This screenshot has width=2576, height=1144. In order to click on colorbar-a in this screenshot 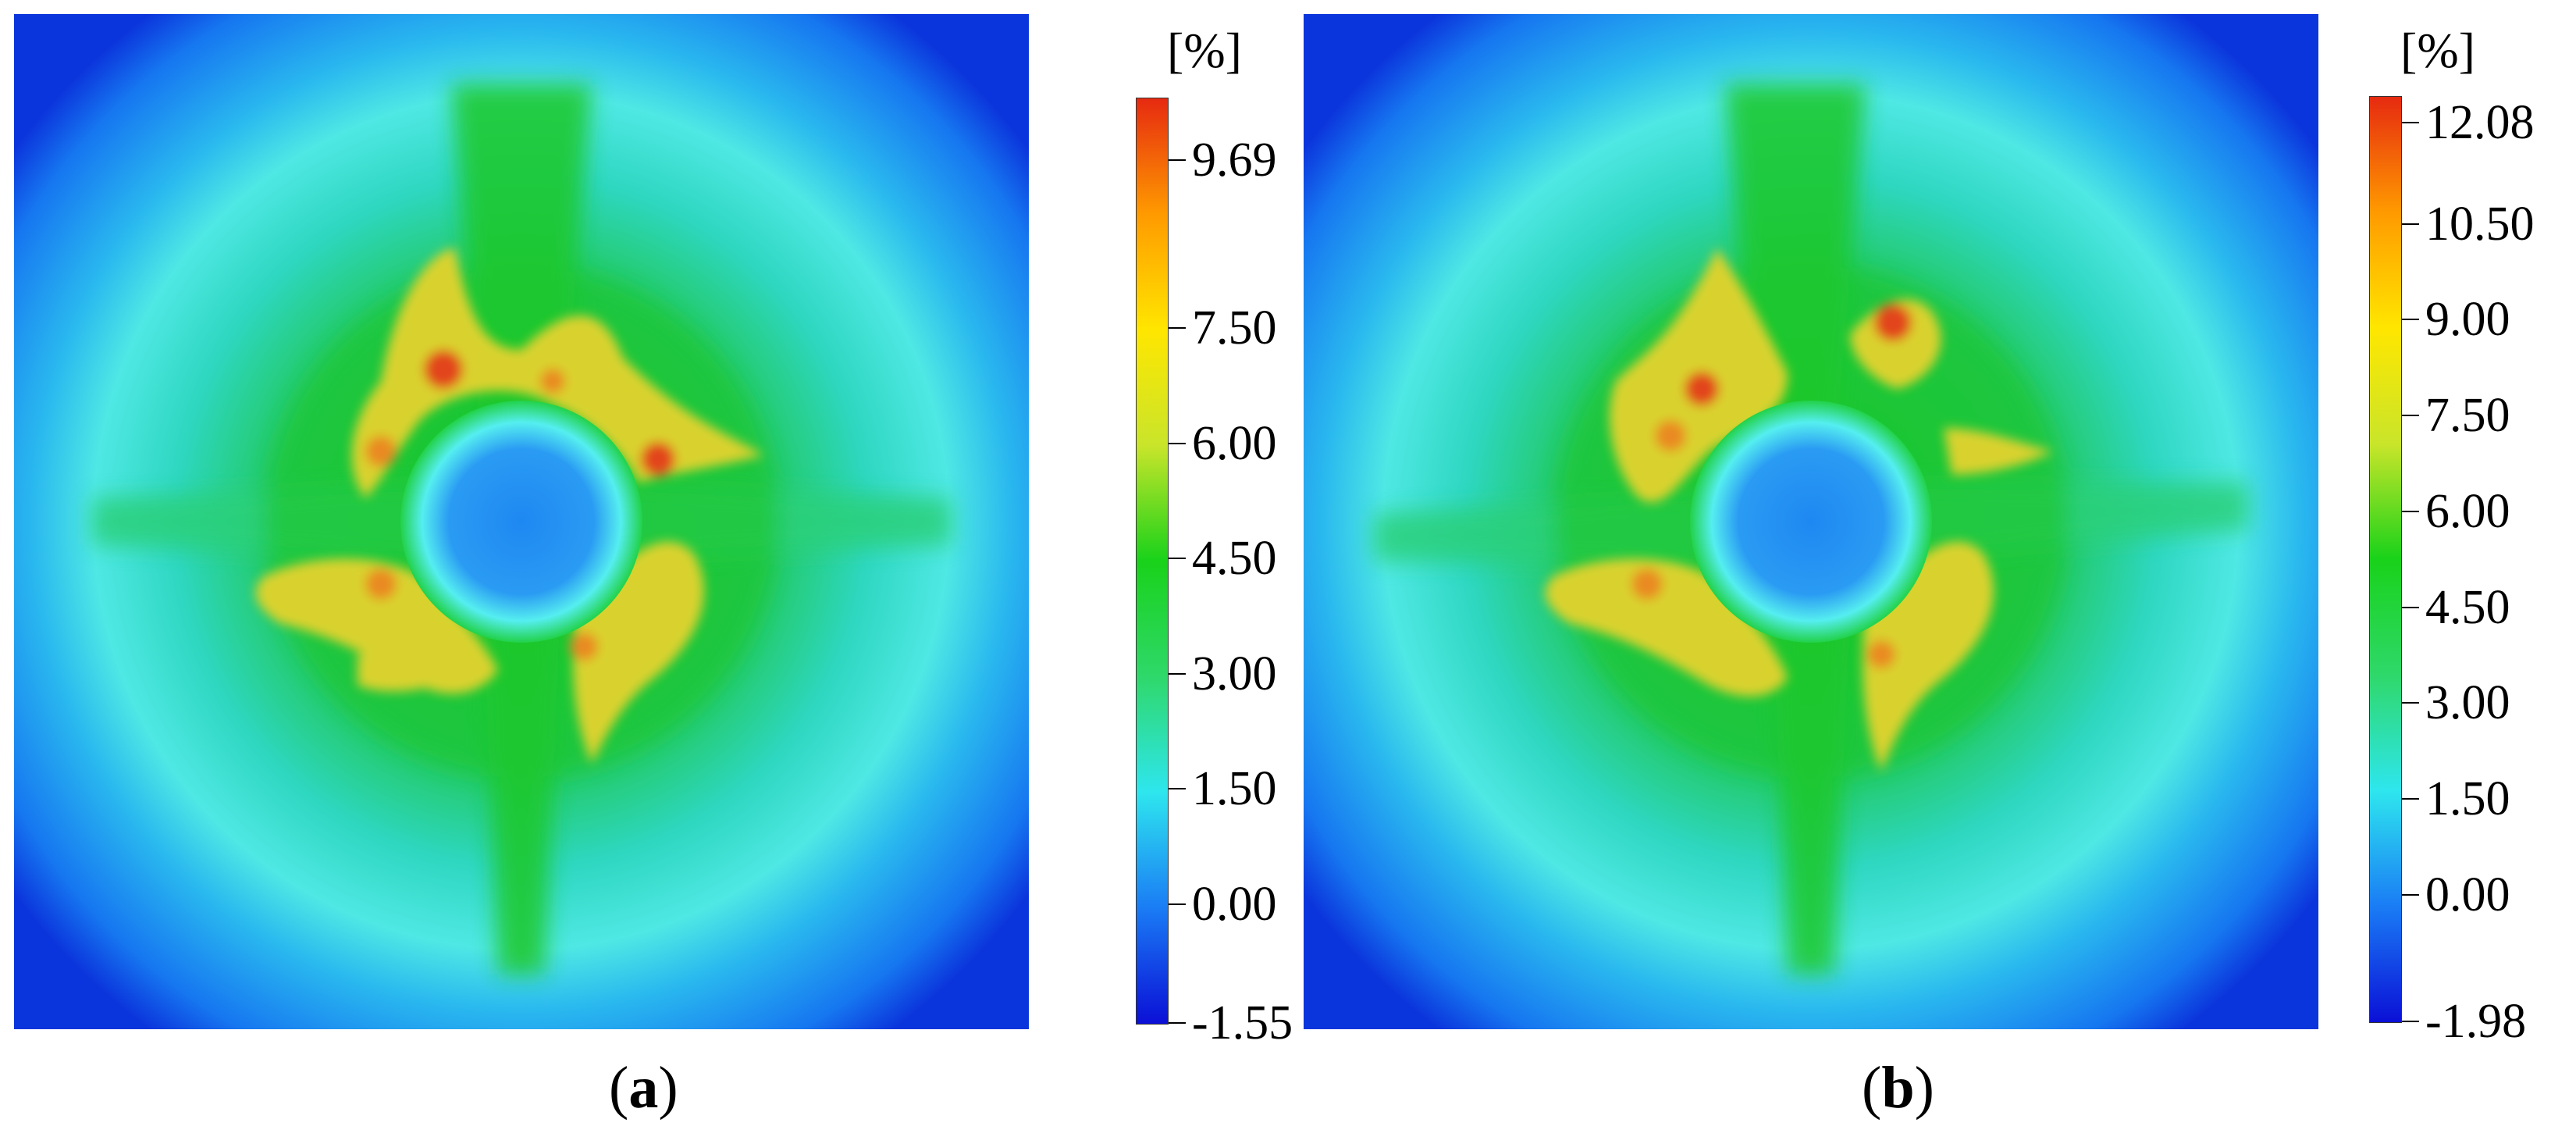, I will do `click(1152, 561)`.